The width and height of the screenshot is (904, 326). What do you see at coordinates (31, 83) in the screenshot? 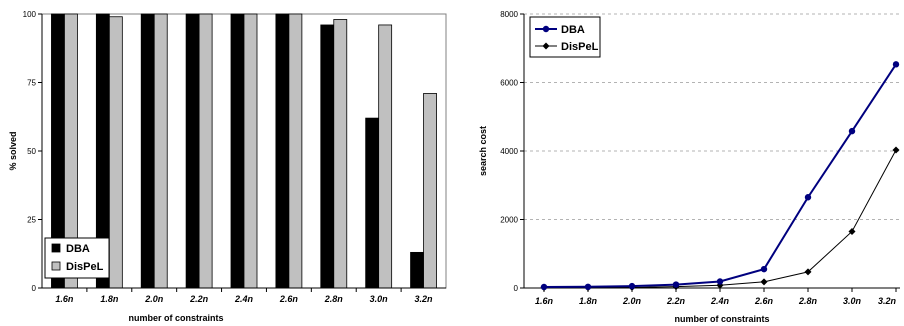
I see `bar-y-tick-label: 75` at bounding box center [31, 83].